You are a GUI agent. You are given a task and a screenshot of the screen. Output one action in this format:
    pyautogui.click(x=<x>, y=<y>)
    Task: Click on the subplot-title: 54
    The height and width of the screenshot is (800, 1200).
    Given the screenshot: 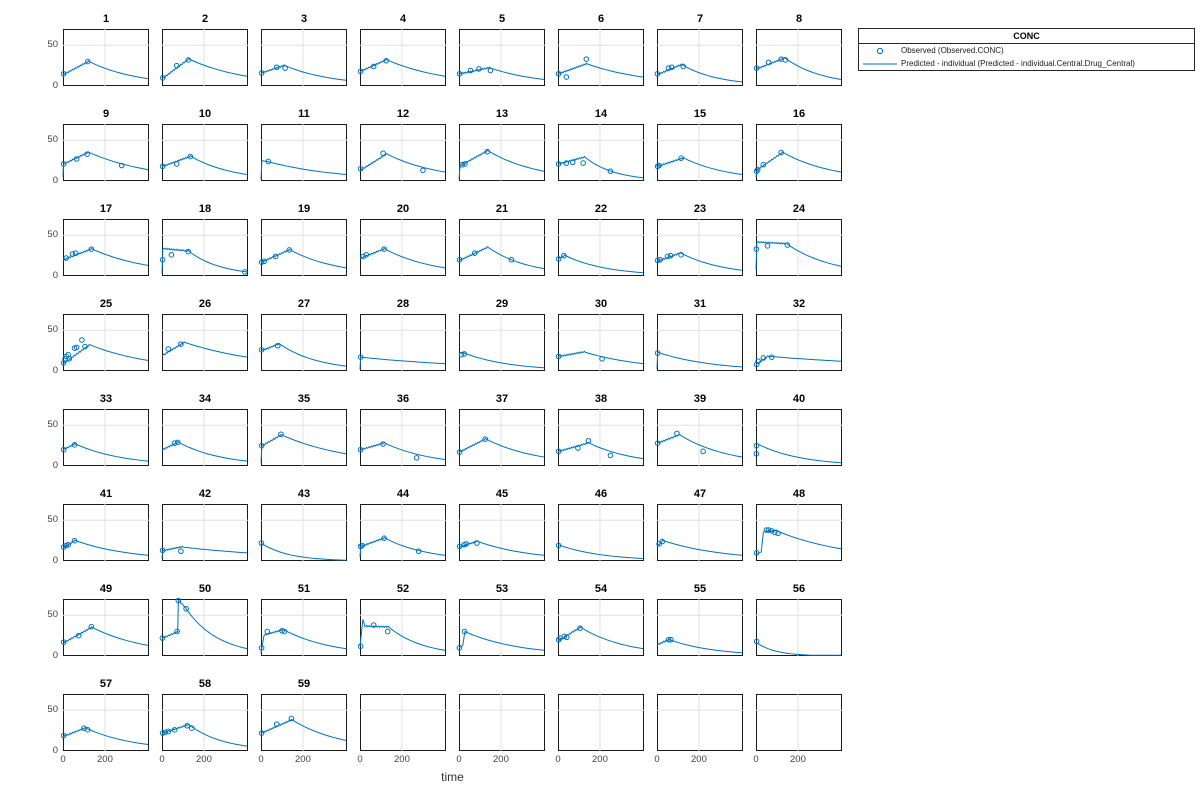 What is the action you would take?
    pyautogui.click(x=601, y=589)
    